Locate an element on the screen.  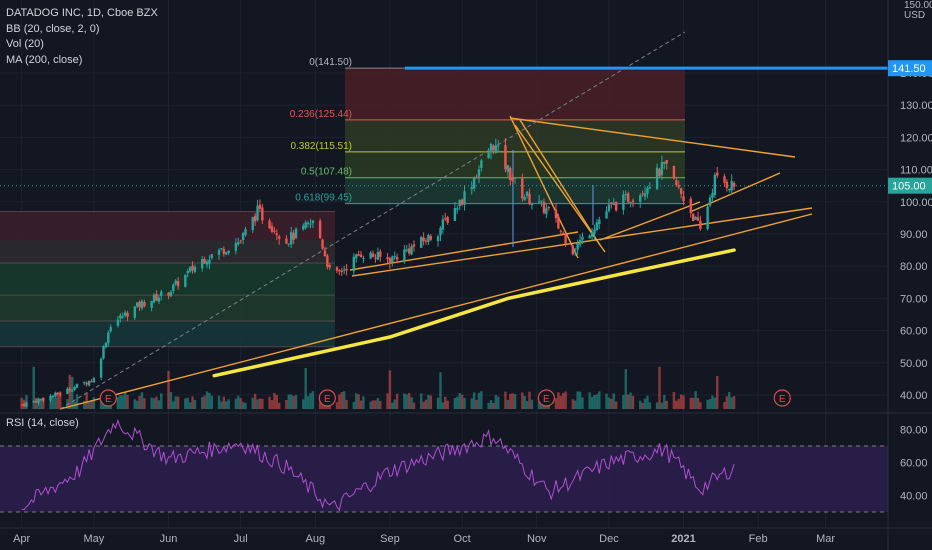
indicator-volume: Vol (20) is located at coordinates (25, 44).